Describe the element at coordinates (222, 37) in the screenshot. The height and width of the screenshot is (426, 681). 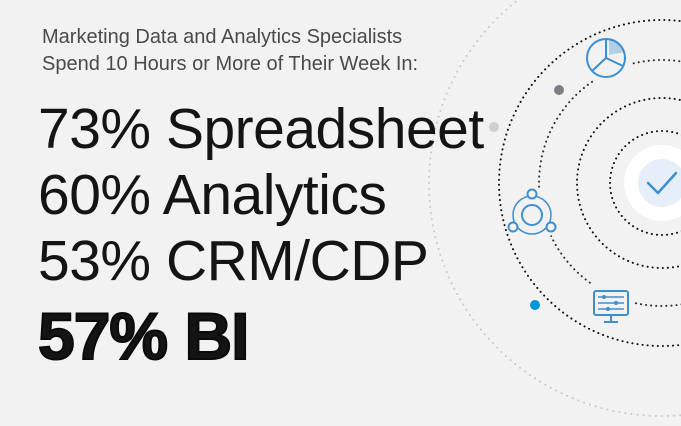
I see `headline-line-1: Marketing Data and Analytics Specialists` at that location.